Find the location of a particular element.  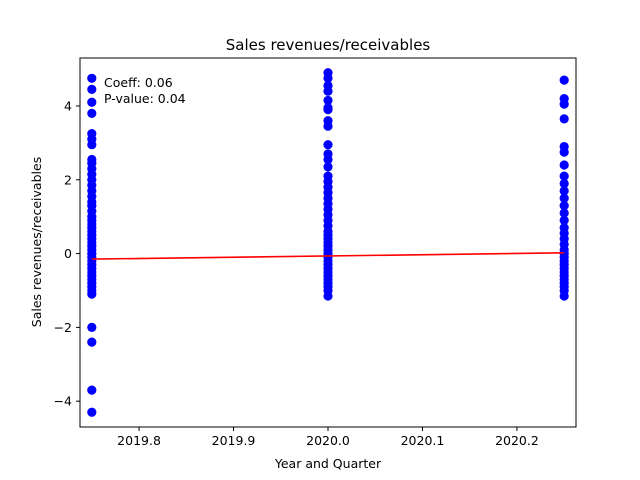

chart-title: Sales revenues/receivables is located at coordinates (328, 45).